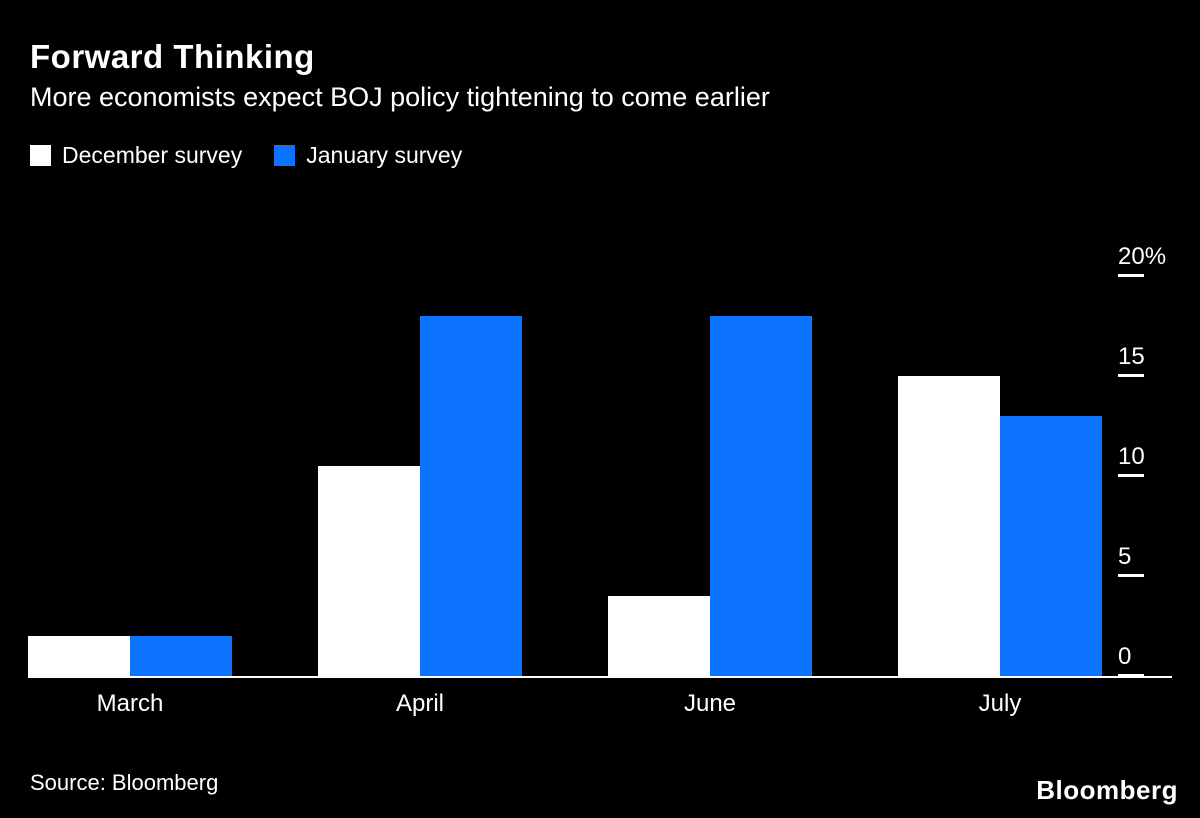 The image size is (1200, 818). What do you see at coordinates (600, 677) in the screenshot?
I see `x-axis-line` at bounding box center [600, 677].